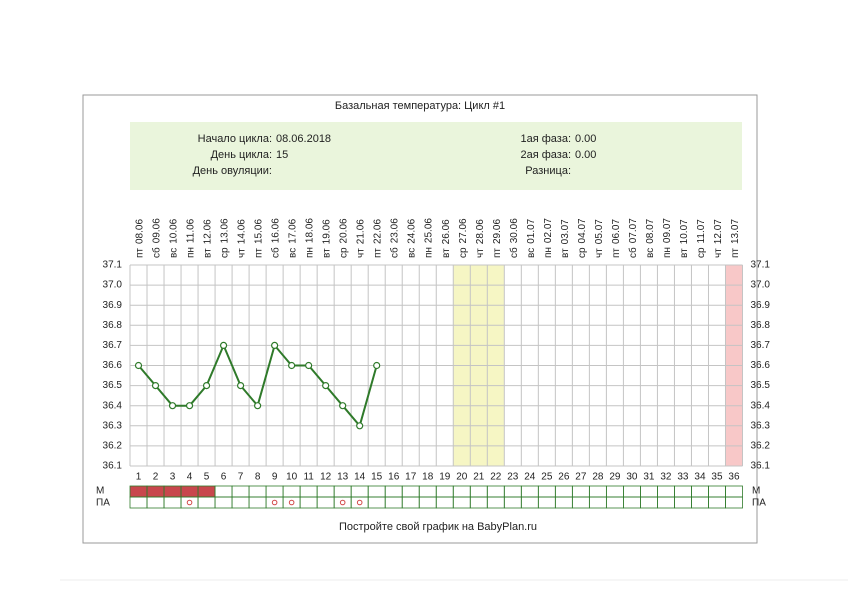 The width and height of the screenshot is (848, 600). I want to click on y-tick-label: 36.6, so click(113, 365).